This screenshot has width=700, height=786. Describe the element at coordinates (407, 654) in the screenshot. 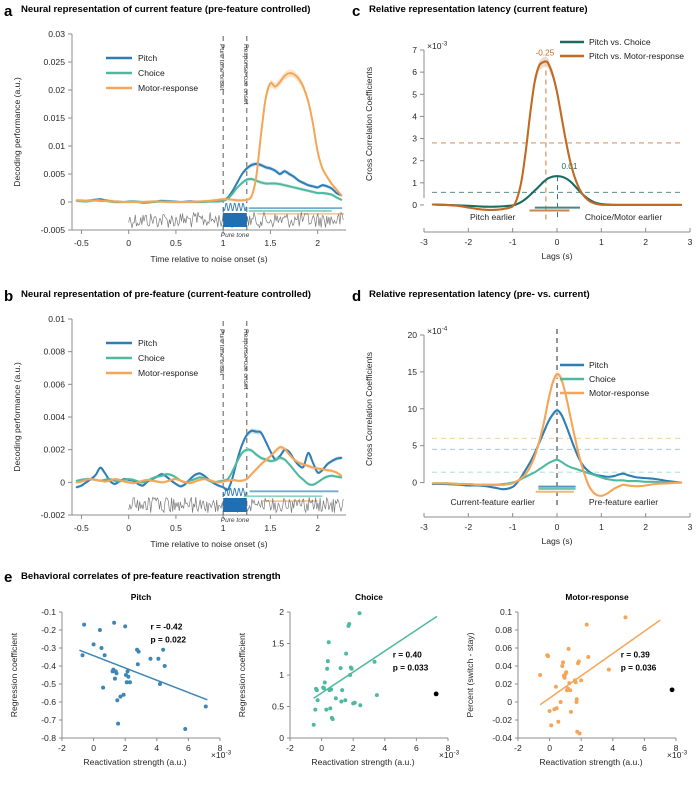

I see `stat-r: r = 0.40` at that location.